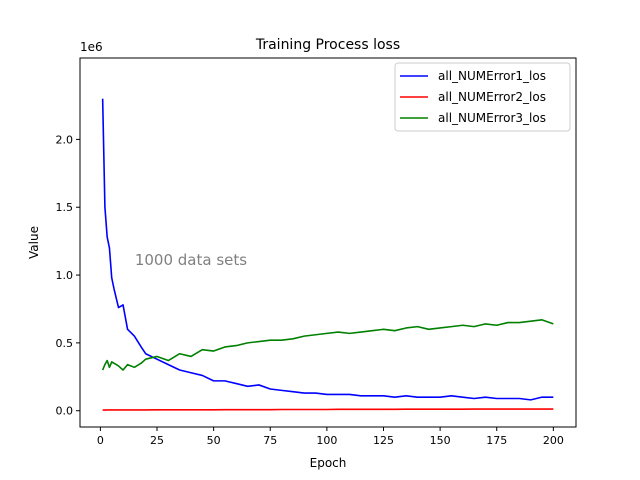 This screenshot has width=640, height=480. Describe the element at coordinates (91, 47) in the screenshot. I see `y-axis-scale-label: 1e6` at that location.